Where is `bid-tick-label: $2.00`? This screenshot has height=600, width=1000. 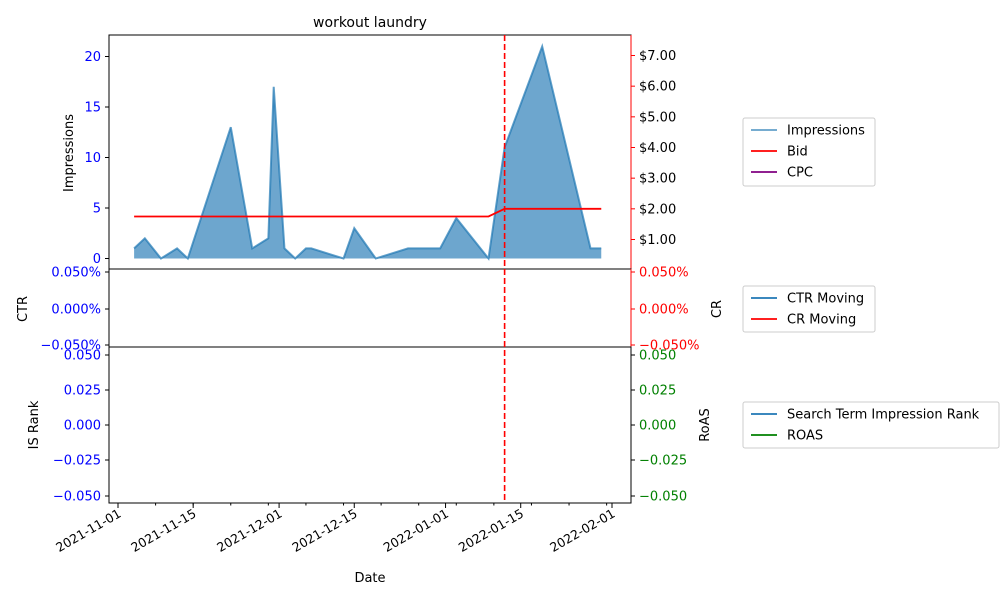
bid-tick-label: $2.00 is located at coordinates (657, 209).